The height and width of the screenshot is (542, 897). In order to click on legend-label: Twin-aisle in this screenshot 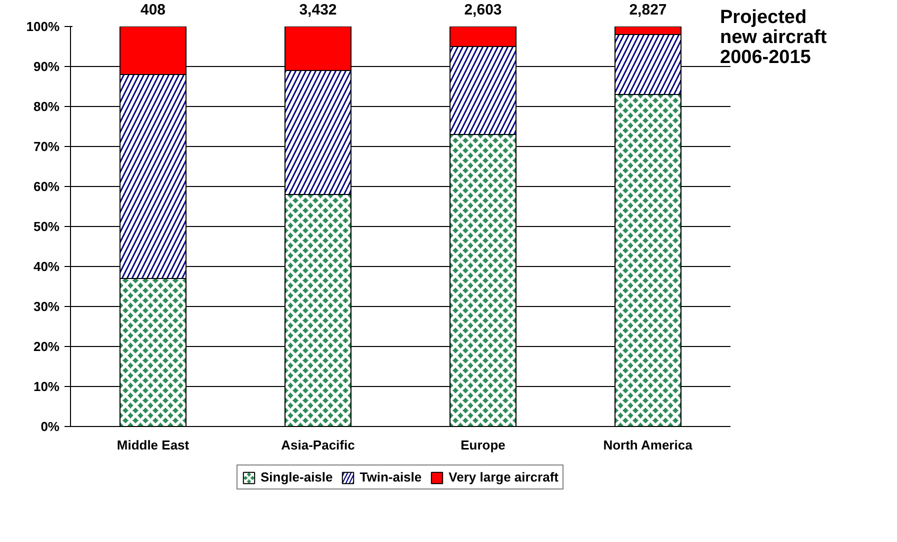, I will do `click(391, 477)`.